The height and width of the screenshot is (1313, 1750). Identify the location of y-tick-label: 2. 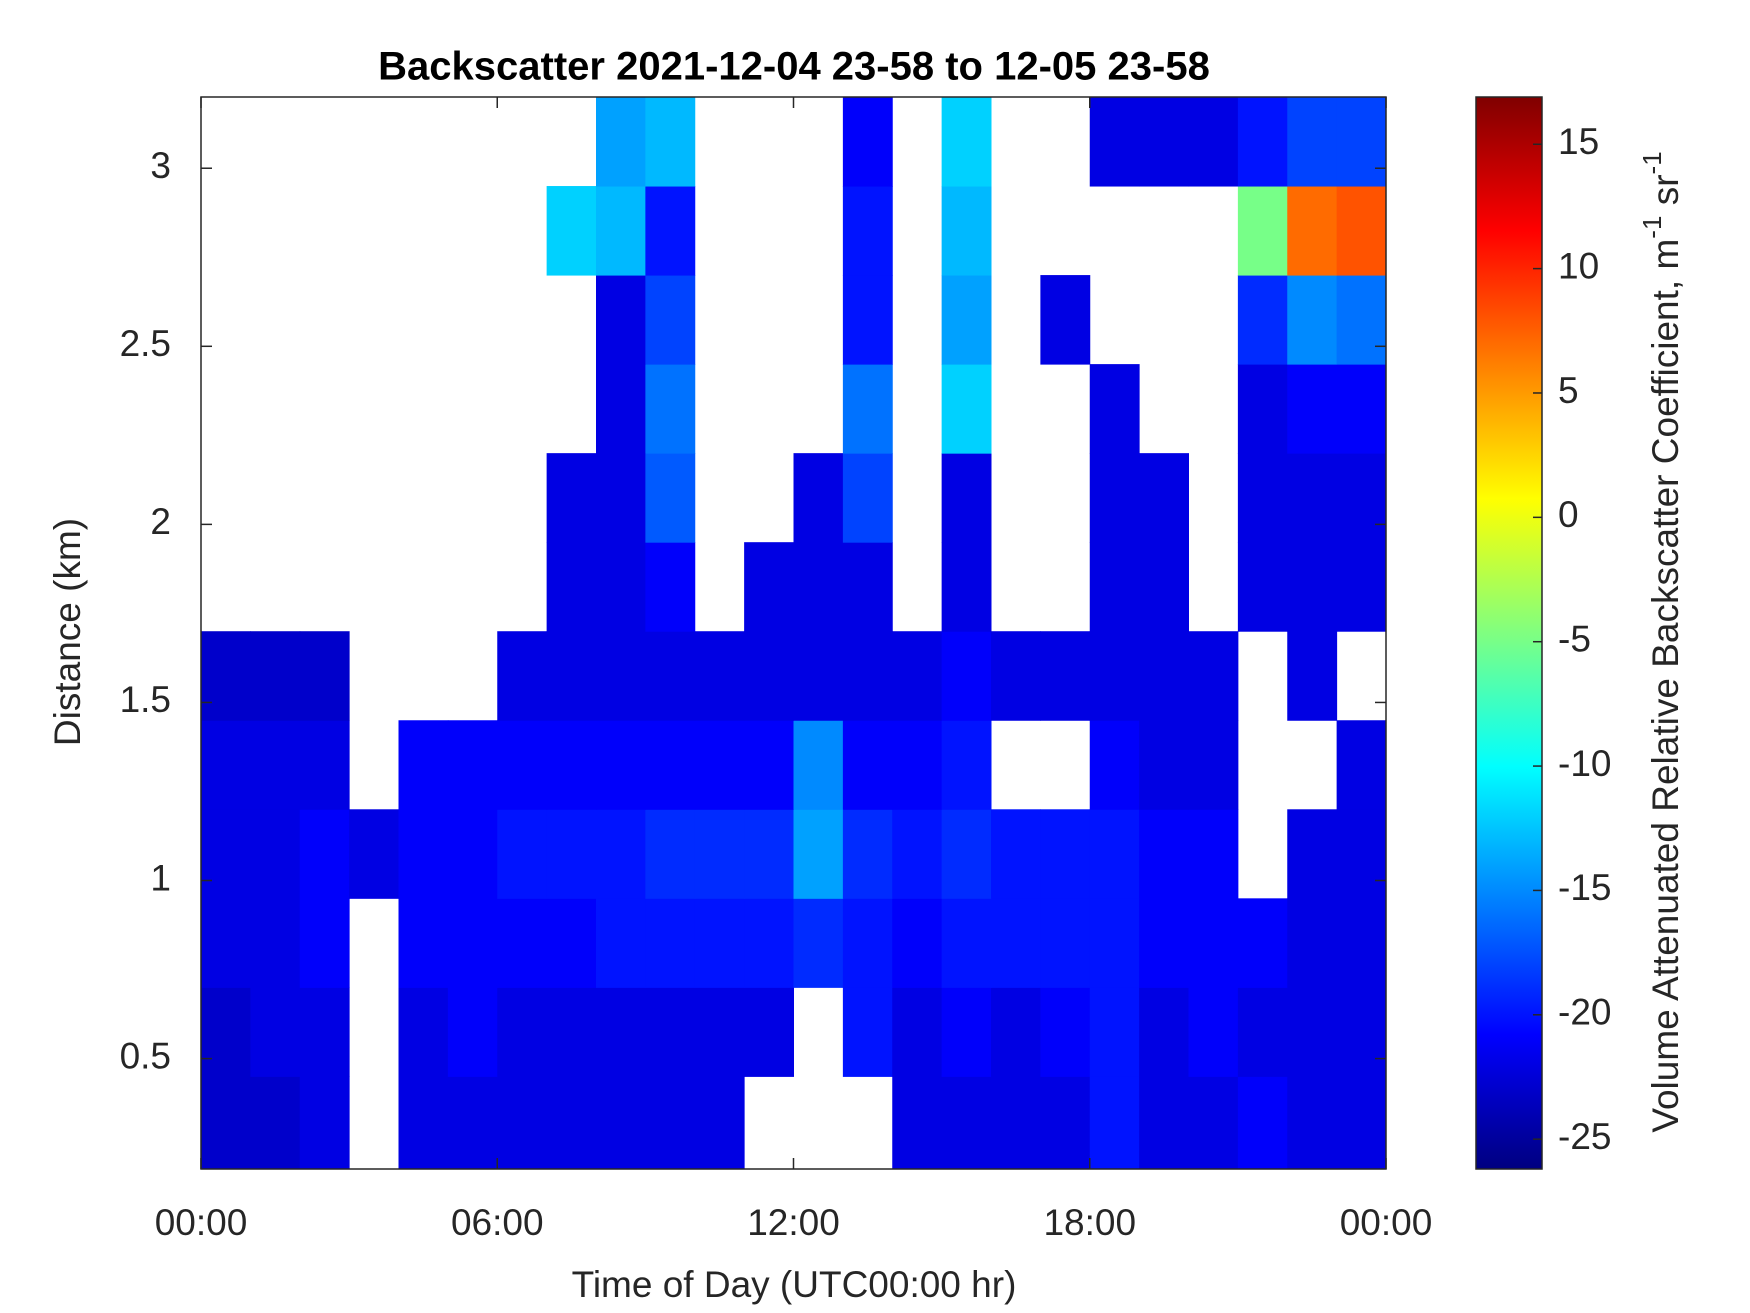
(160, 521).